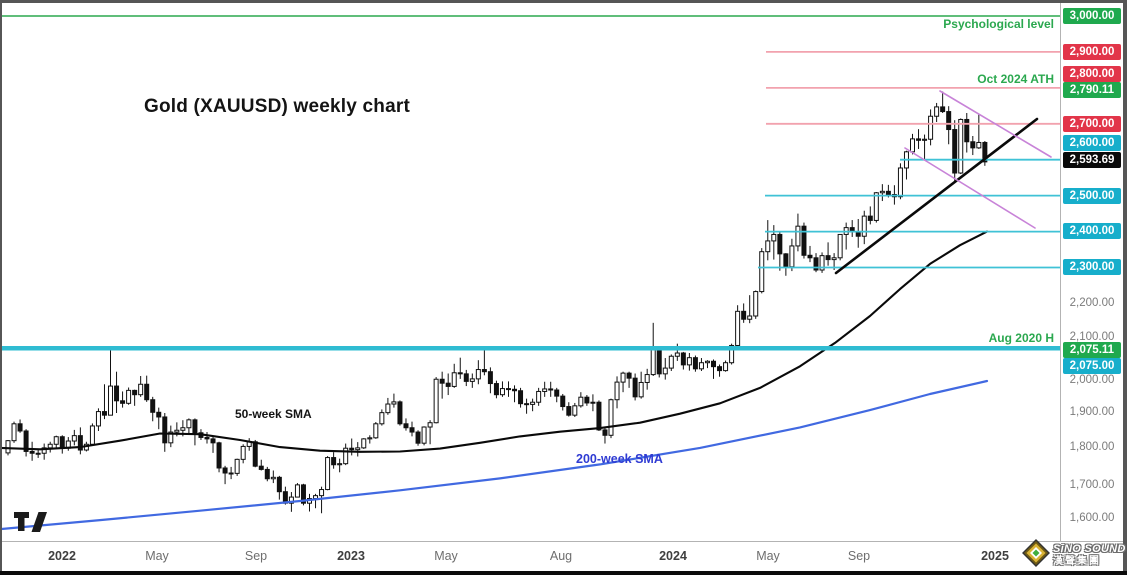 The height and width of the screenshot is (575, 1127). Describe the element at coordinates (62, 556) in the screenshot. I see `time-axis-label: 2022` at that location.